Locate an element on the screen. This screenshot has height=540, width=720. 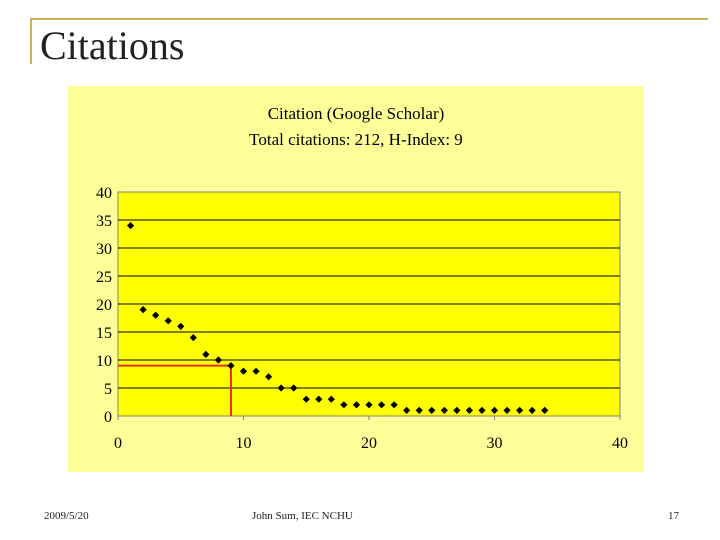
y-tick-label: 35 is located at coordinates (104, 221).